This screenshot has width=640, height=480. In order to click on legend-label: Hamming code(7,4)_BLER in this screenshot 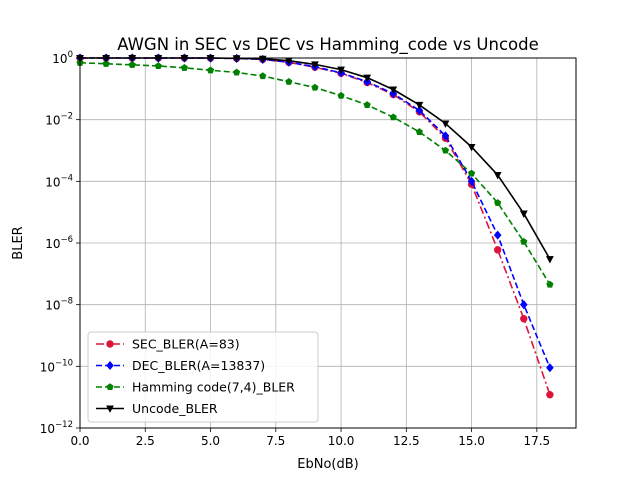, I will do `click(213, 387)`.